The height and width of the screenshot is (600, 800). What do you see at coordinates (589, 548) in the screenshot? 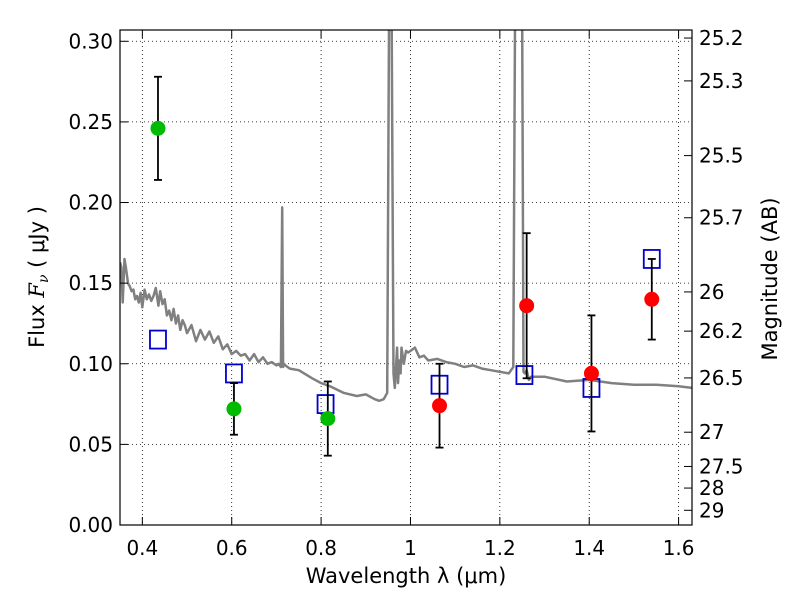
I see `x-tick-label: 1.4` at bounding box center [589, 548].